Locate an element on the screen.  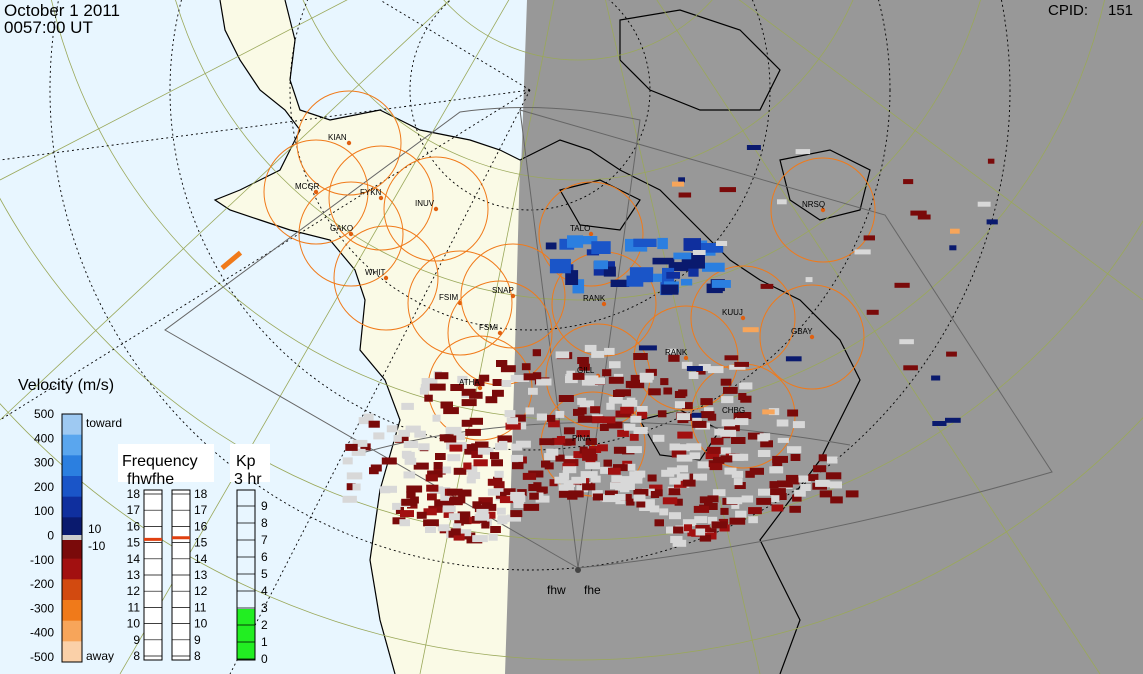
fhw-tick-label: 8 is located at coordinates (136, 656).